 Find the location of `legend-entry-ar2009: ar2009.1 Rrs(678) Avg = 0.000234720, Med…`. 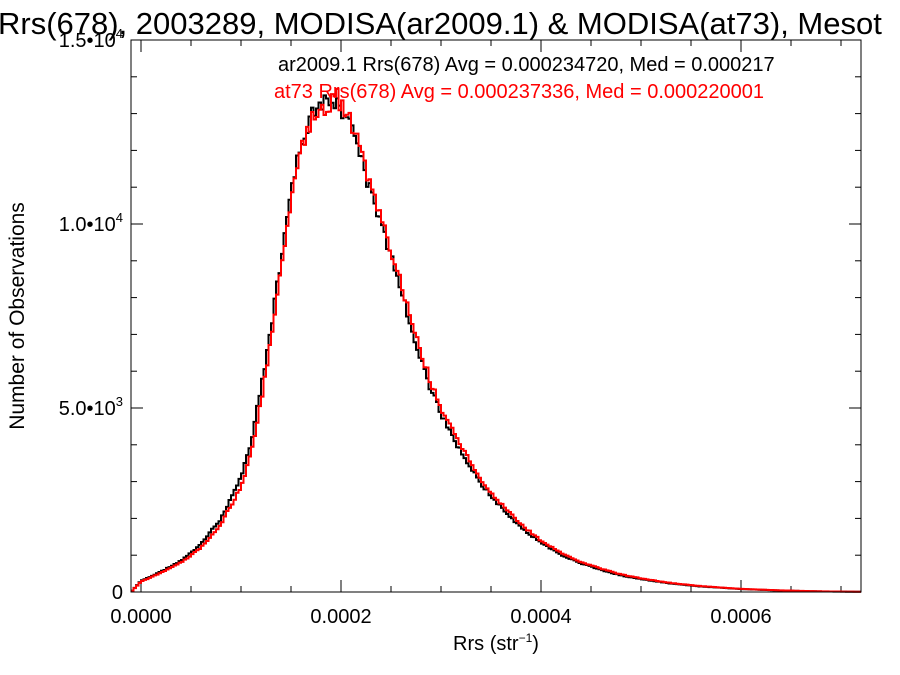

legend-entry-ar2009: ar2009.1 Rrs(678) Avg = 0.000234720, Med… is located at coordinates (526, 65).